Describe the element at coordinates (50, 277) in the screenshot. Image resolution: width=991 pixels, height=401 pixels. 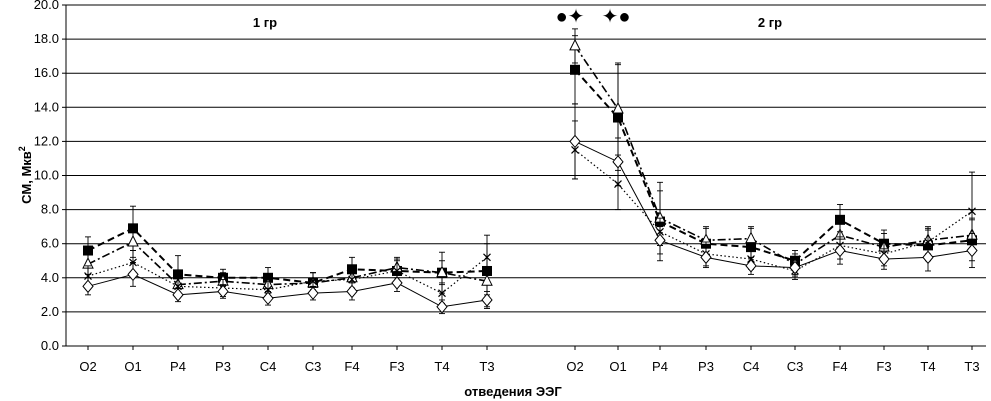
I see `y-tick-label: 4.0` at that location.